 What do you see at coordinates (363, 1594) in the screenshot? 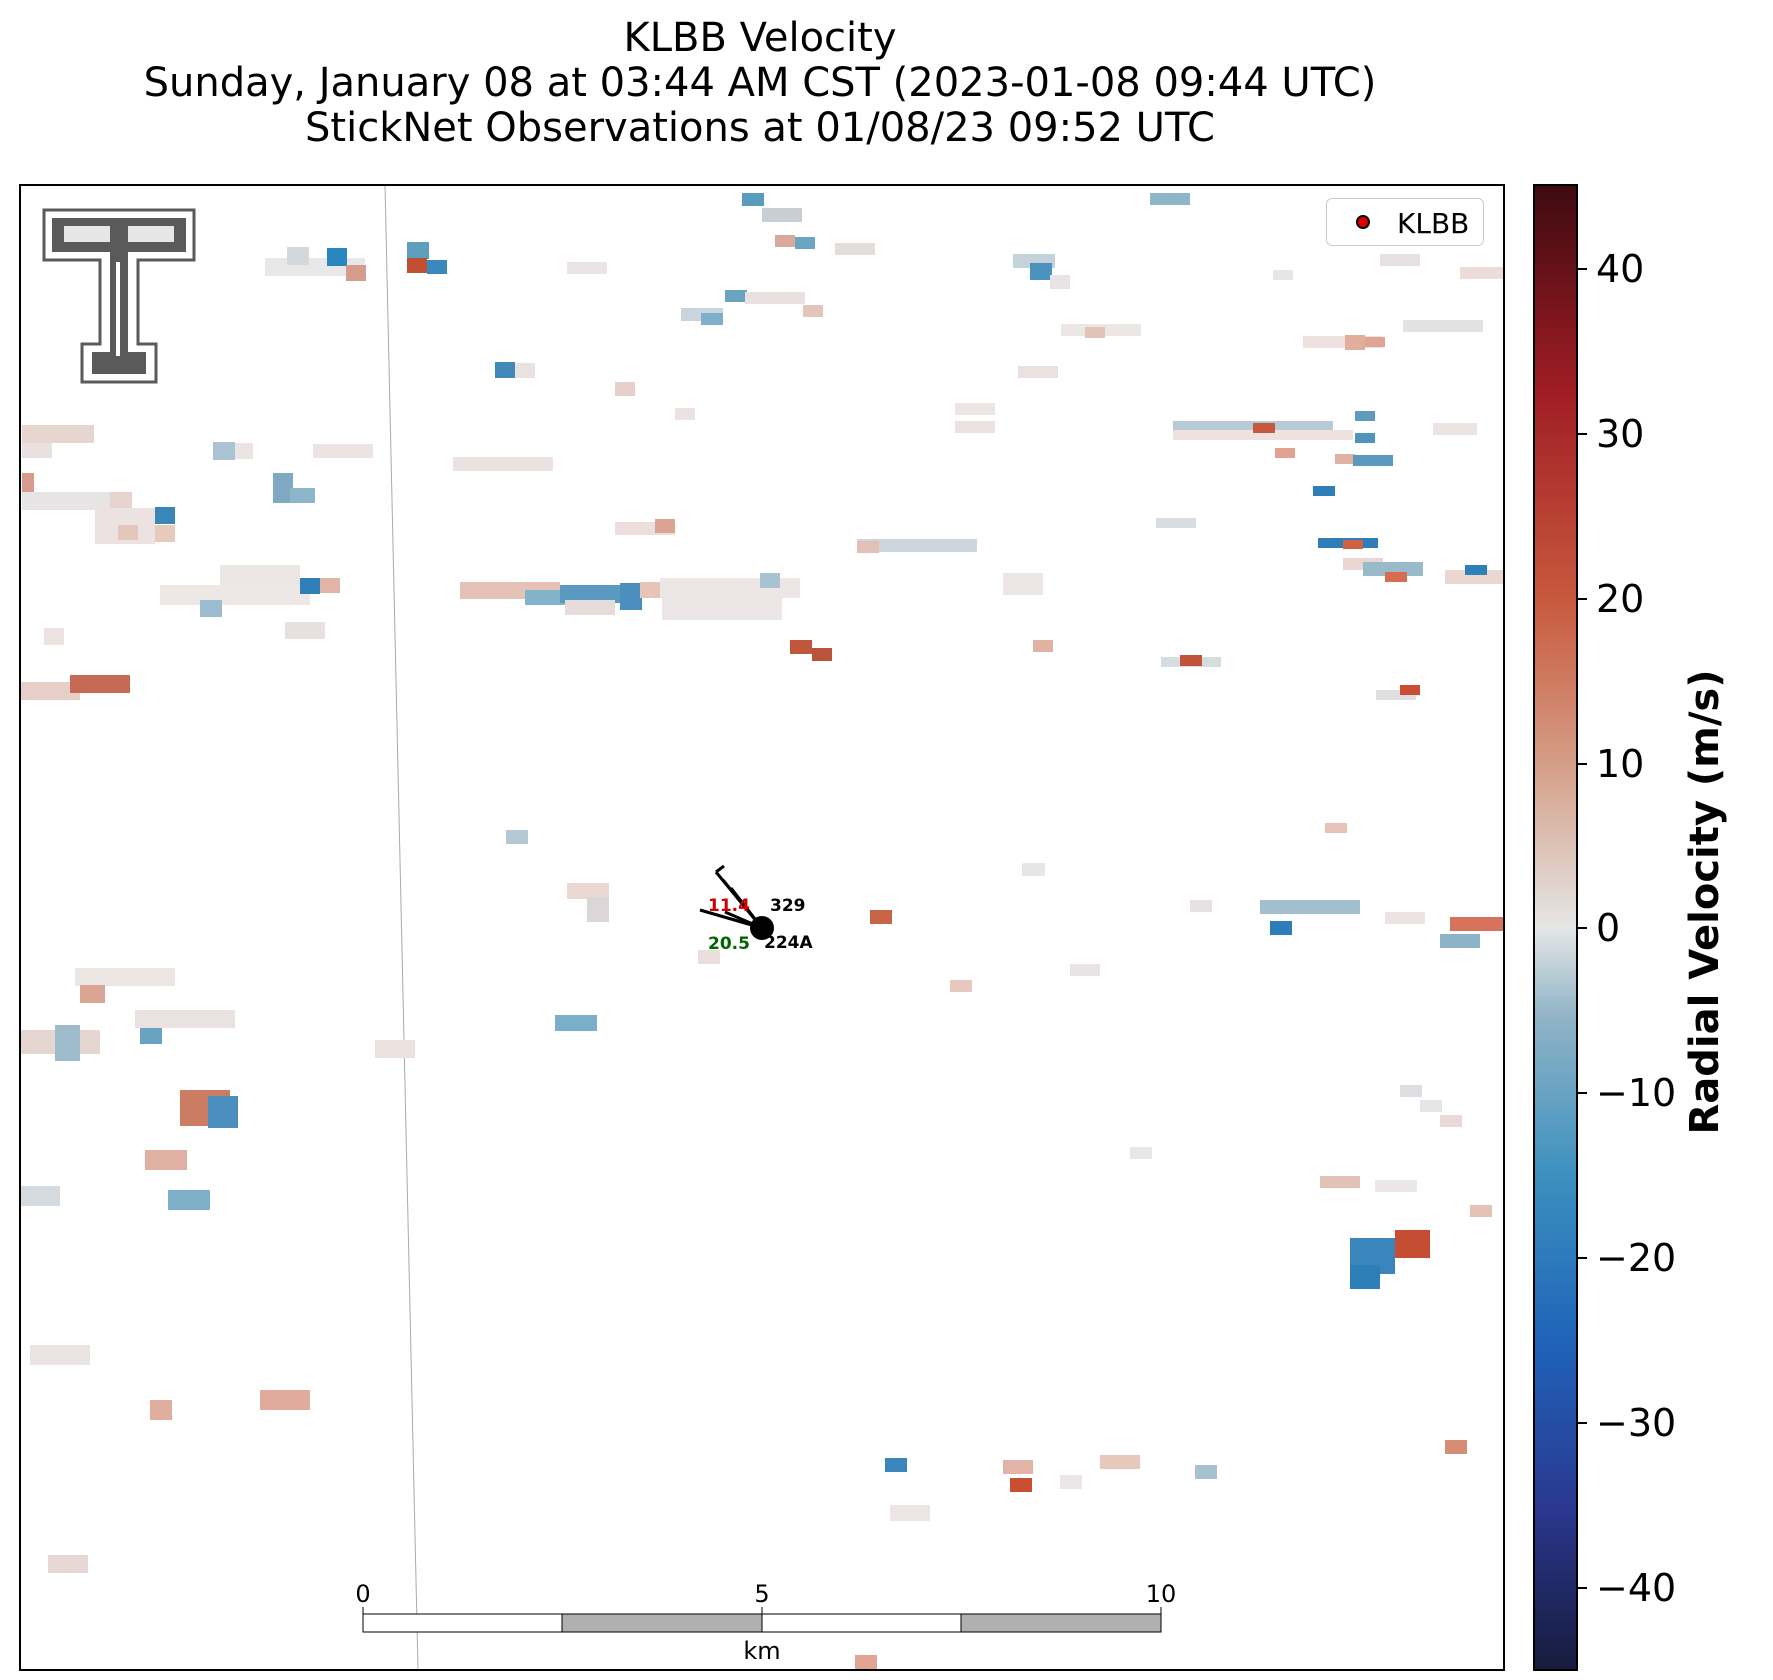
I see `scalebar-tick-label: 0` at bounding box center [363, 1594].